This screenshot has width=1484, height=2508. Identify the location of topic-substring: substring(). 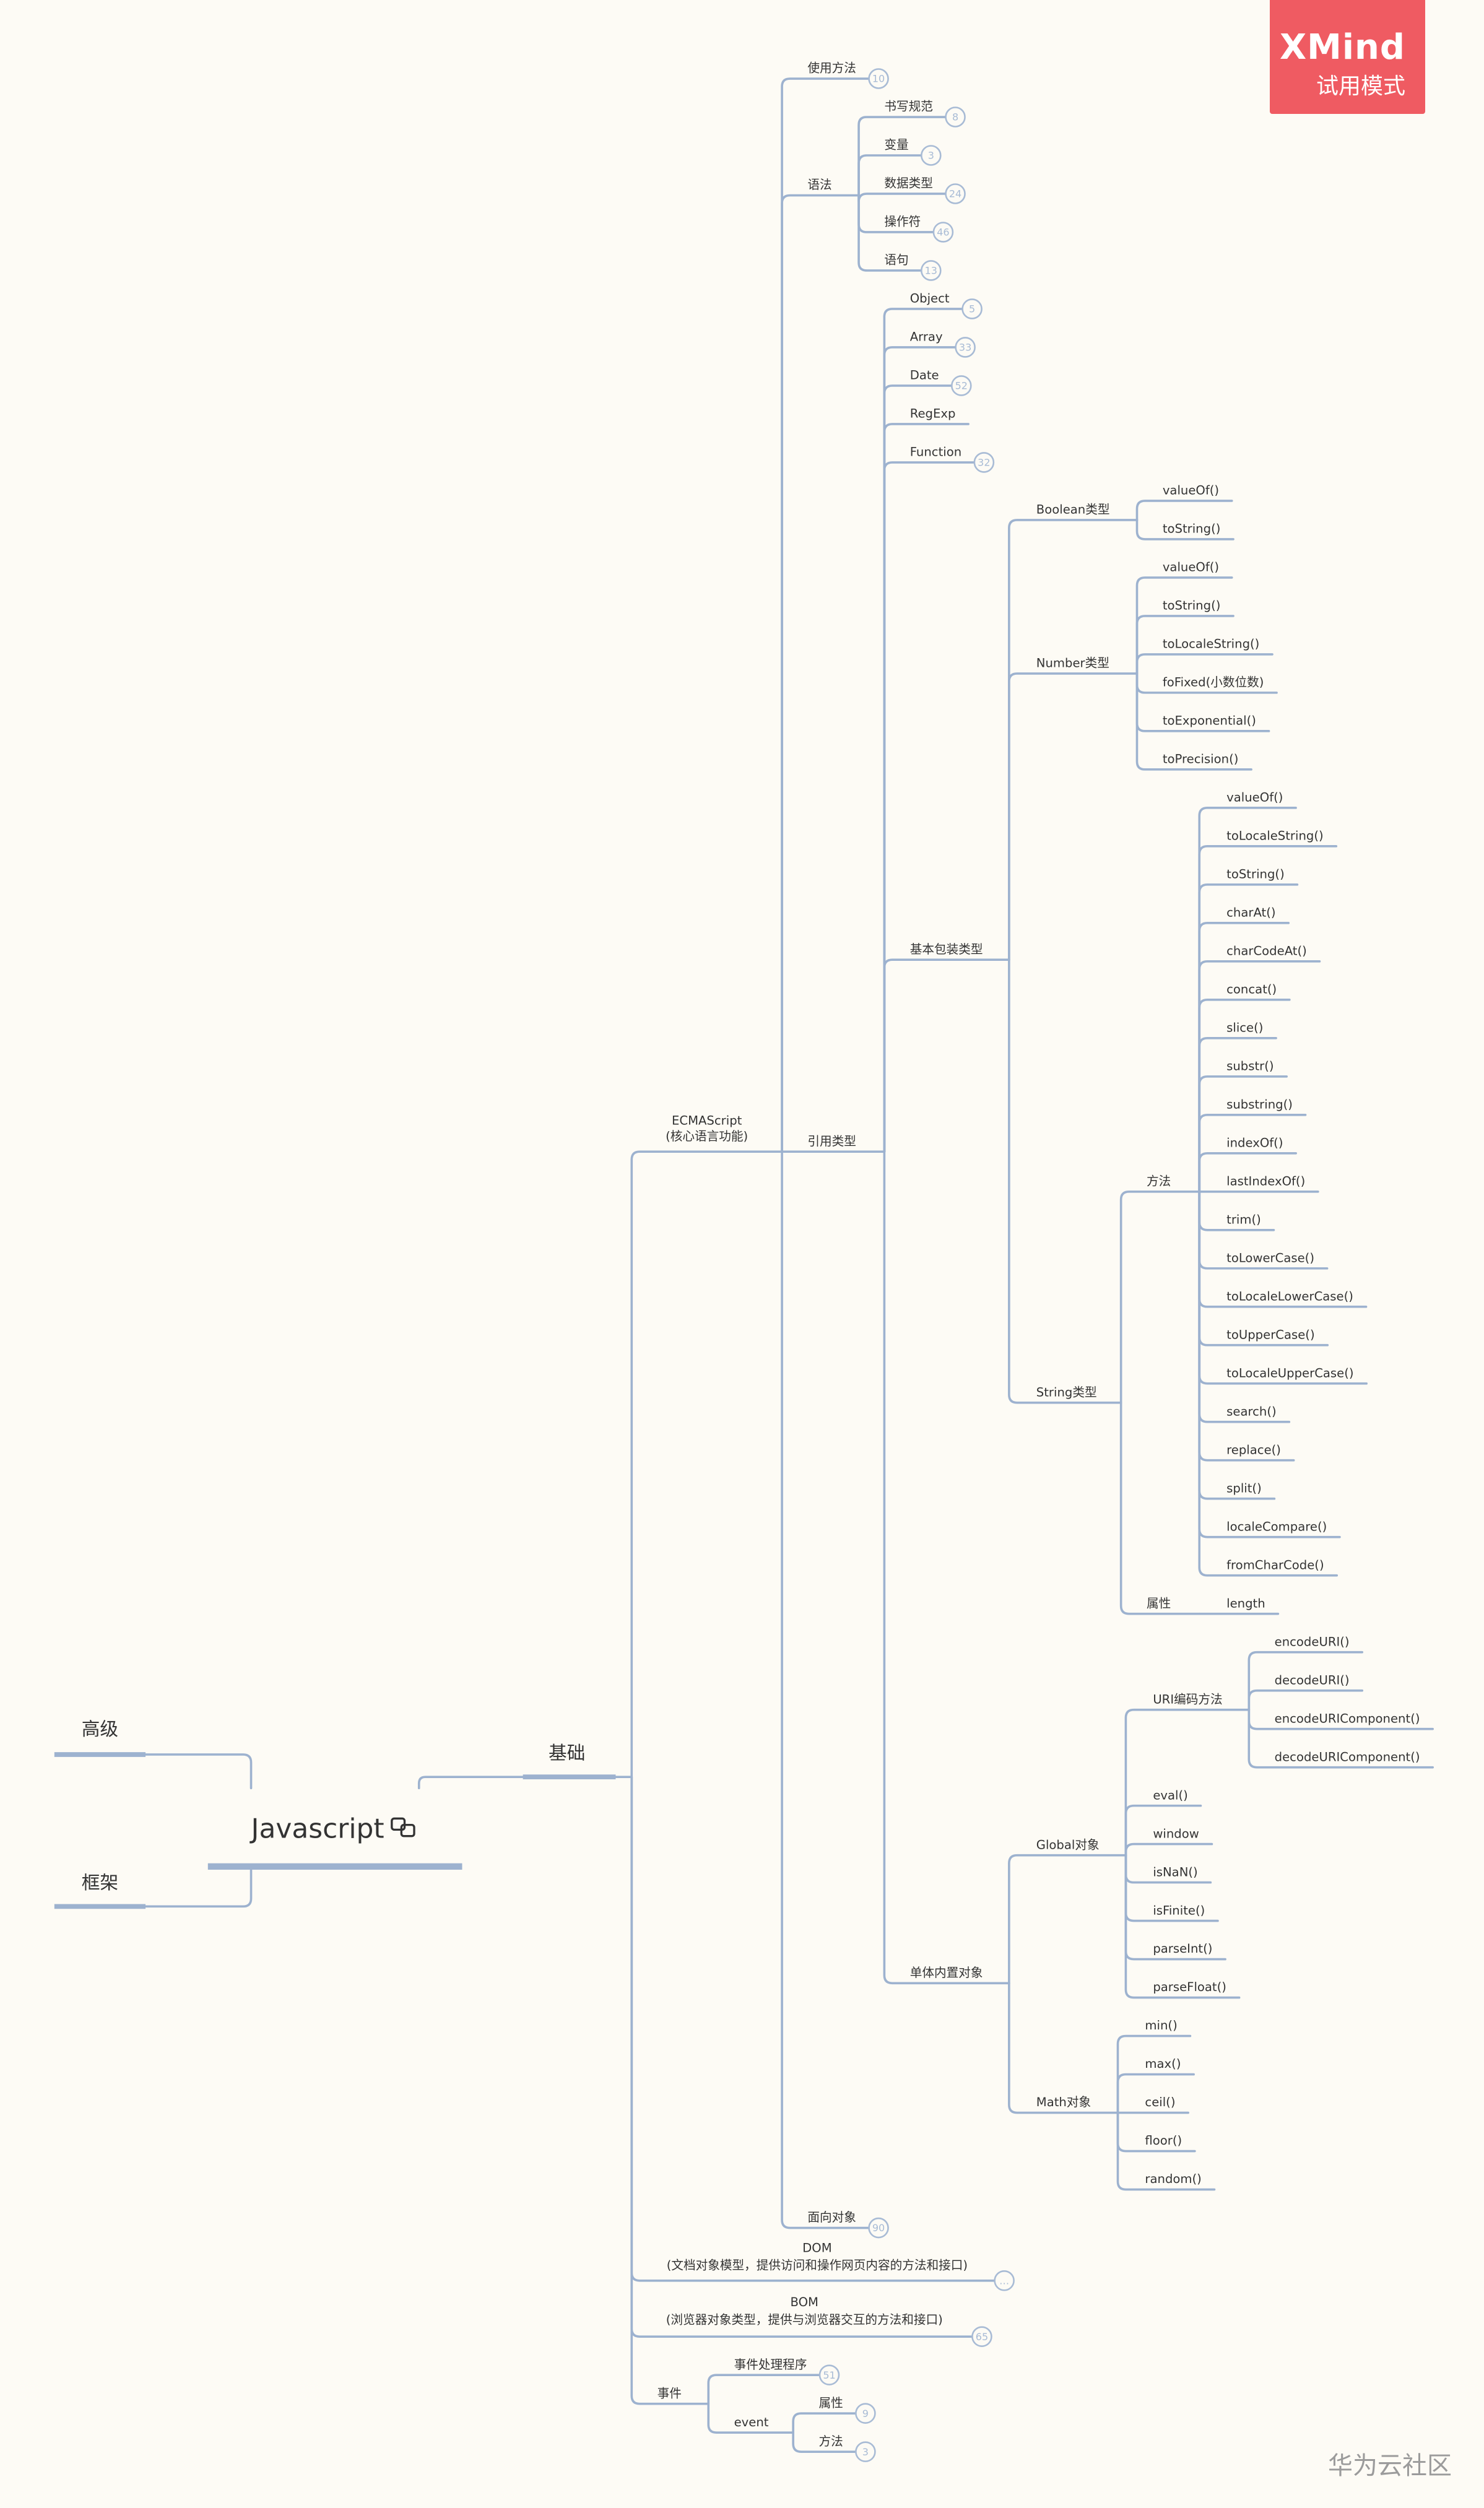
(1253, 1145).